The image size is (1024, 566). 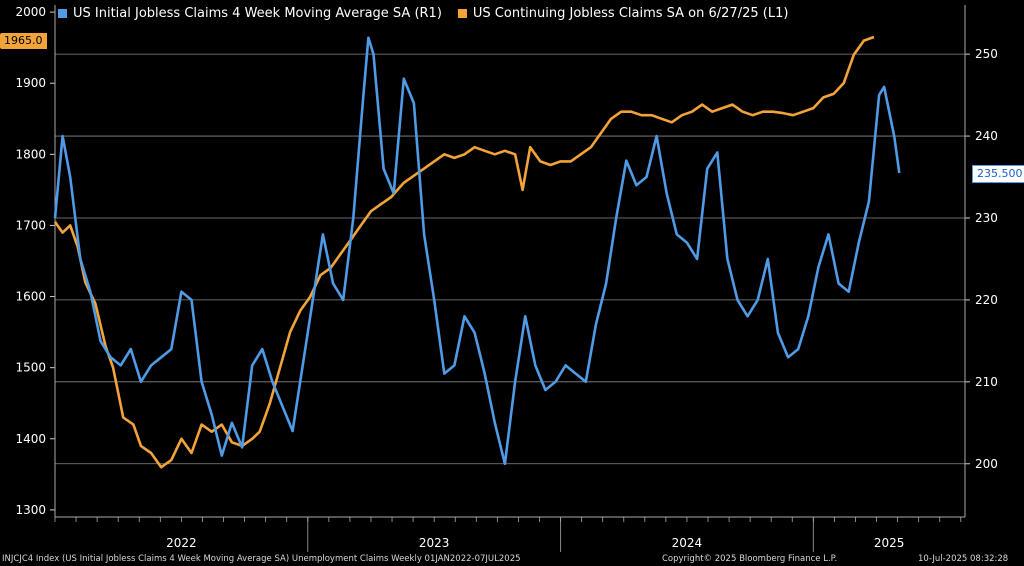 I want to click on right-axis-tick-label: 200, so click(x=986, y=464).